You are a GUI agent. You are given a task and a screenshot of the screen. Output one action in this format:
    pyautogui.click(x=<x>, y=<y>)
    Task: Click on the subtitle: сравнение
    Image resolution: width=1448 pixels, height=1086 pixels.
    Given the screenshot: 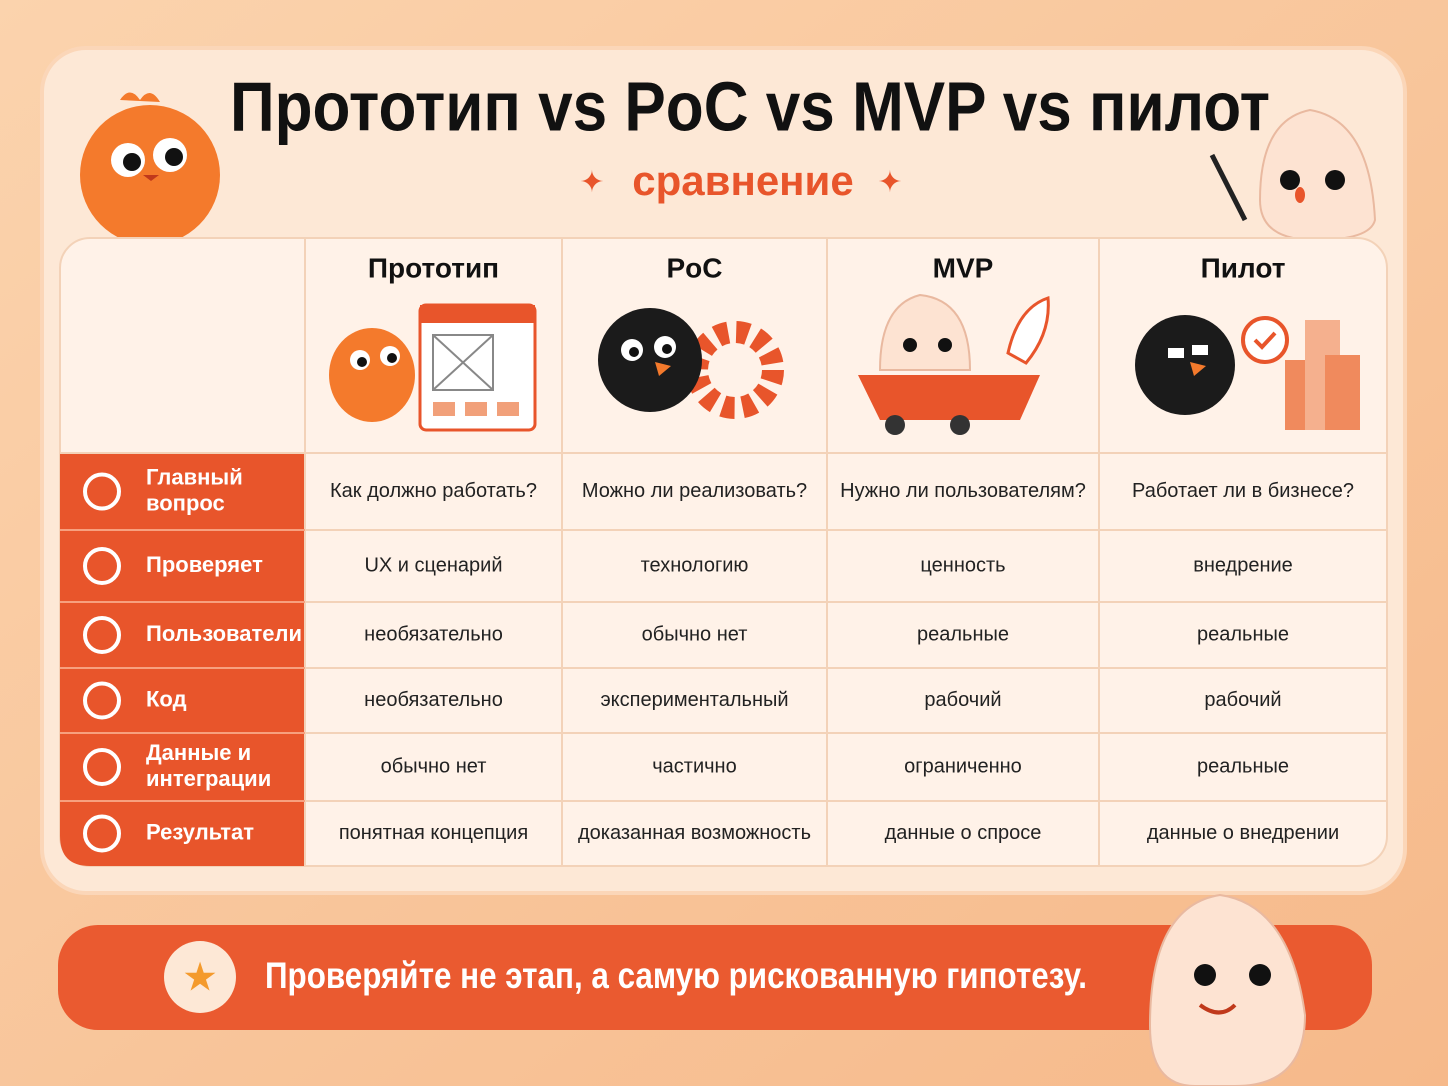 What is the action you would take?
    pyautogui.click(x=742, y=180)
    